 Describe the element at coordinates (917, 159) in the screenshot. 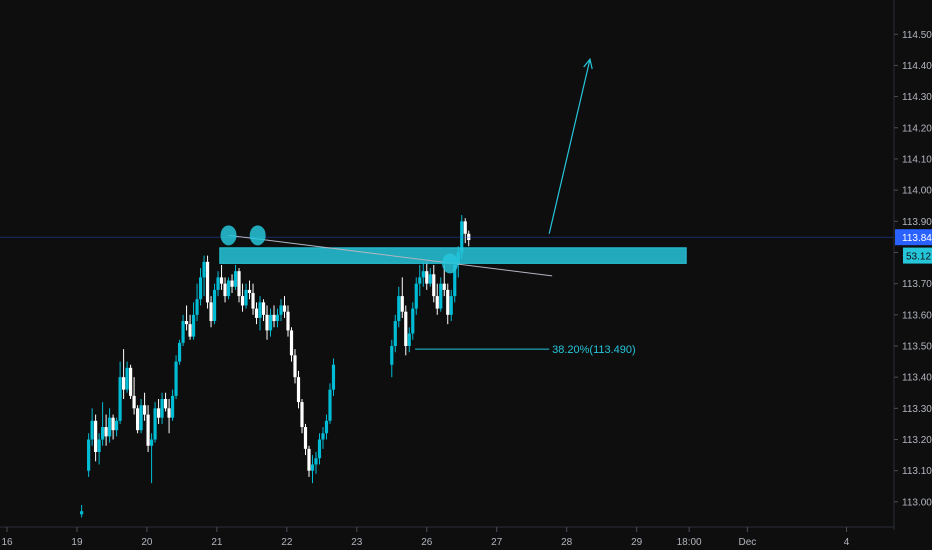

I see `price-tick-label: 114.100` at that location.